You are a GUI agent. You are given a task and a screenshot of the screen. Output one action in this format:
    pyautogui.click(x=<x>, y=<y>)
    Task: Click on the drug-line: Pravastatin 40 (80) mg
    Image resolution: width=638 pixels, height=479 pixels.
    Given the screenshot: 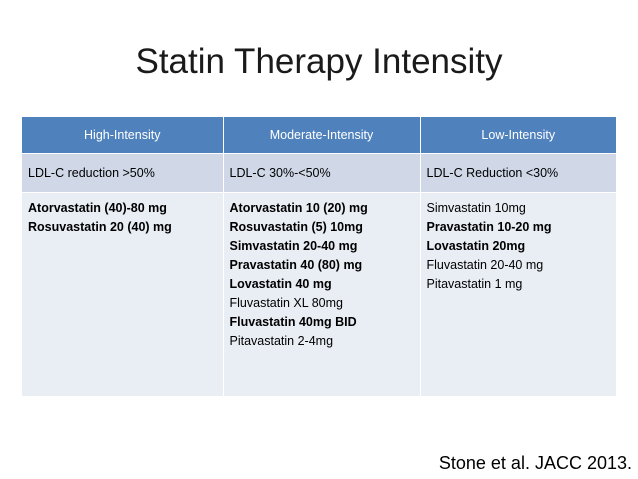 What is the action you would take?
    pyautogui.click(x=296, y=265)
    